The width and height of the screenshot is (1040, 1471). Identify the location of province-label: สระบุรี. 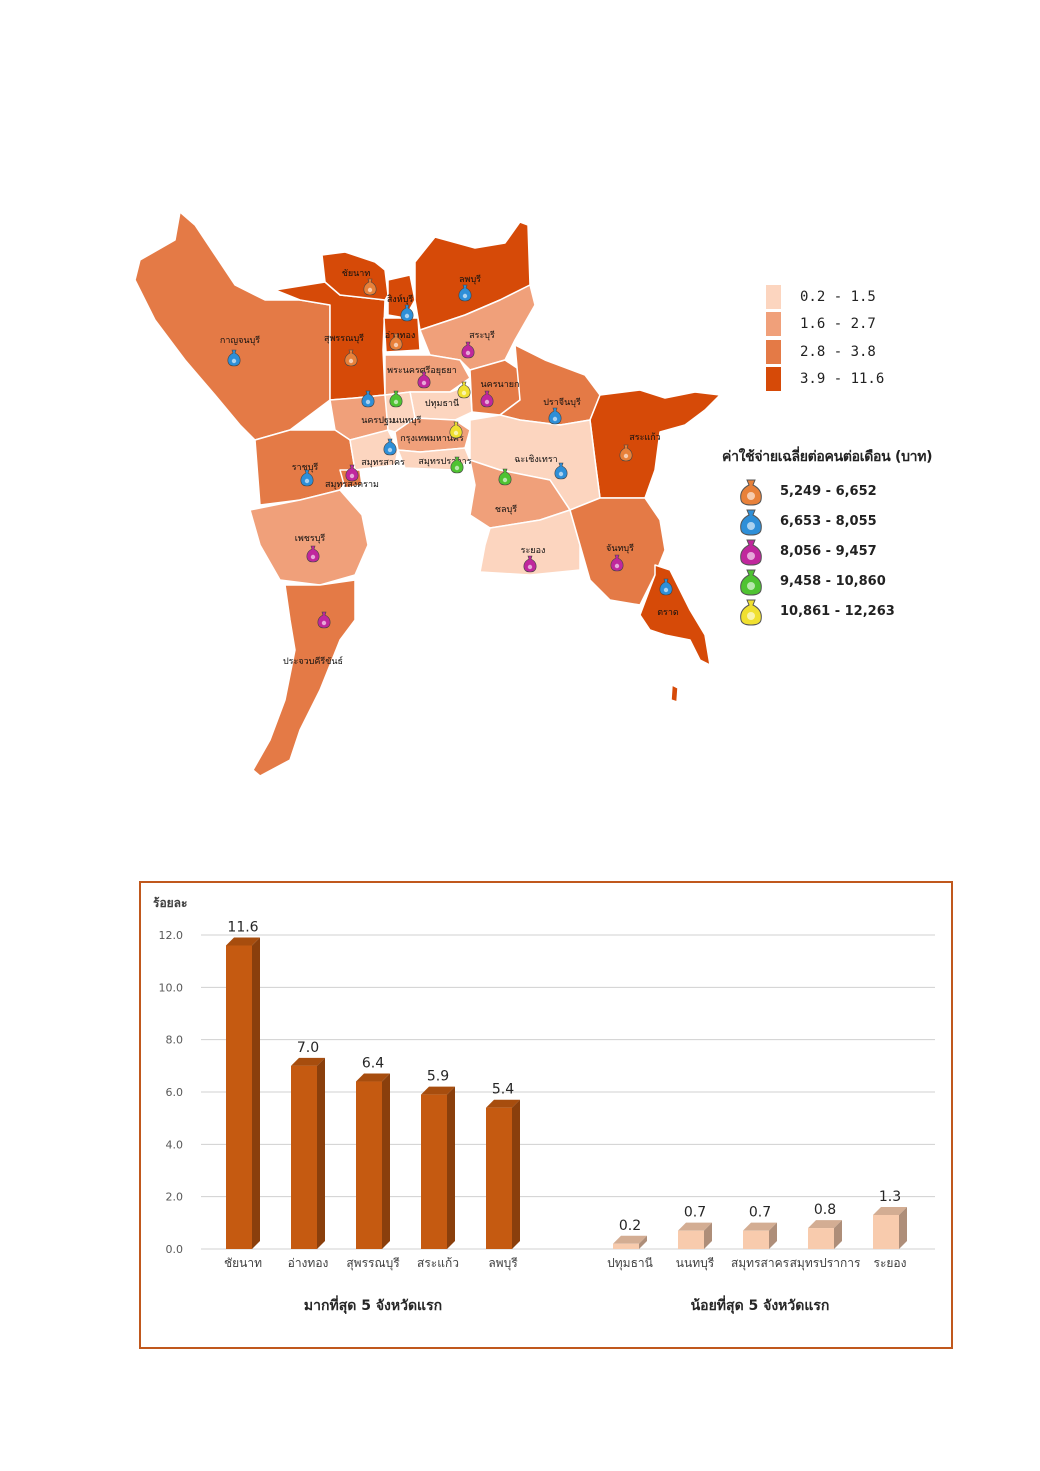
(482, 335).